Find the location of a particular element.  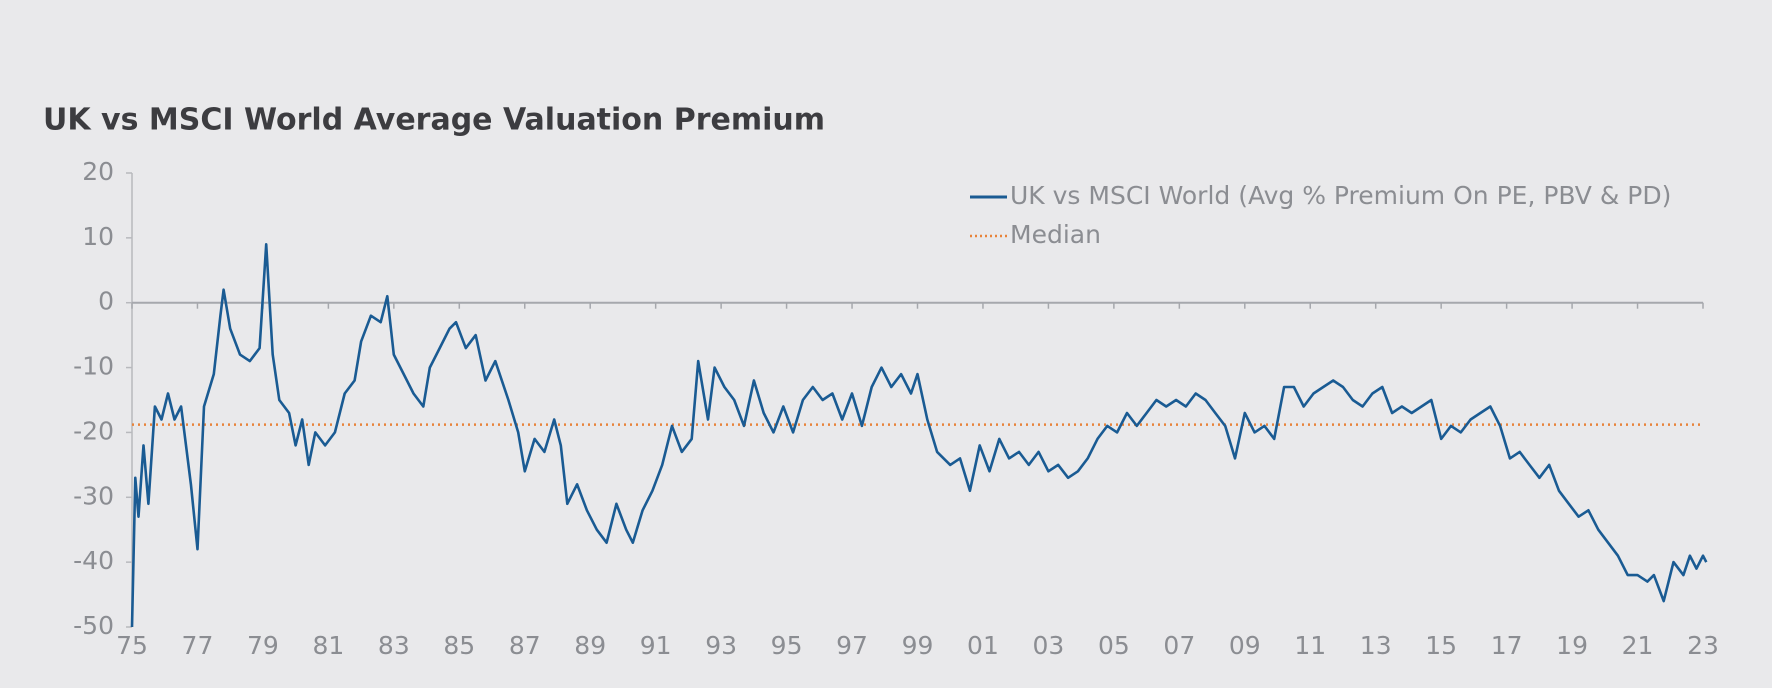

y-tick-label: -20 is located at coordinates (93, 430).